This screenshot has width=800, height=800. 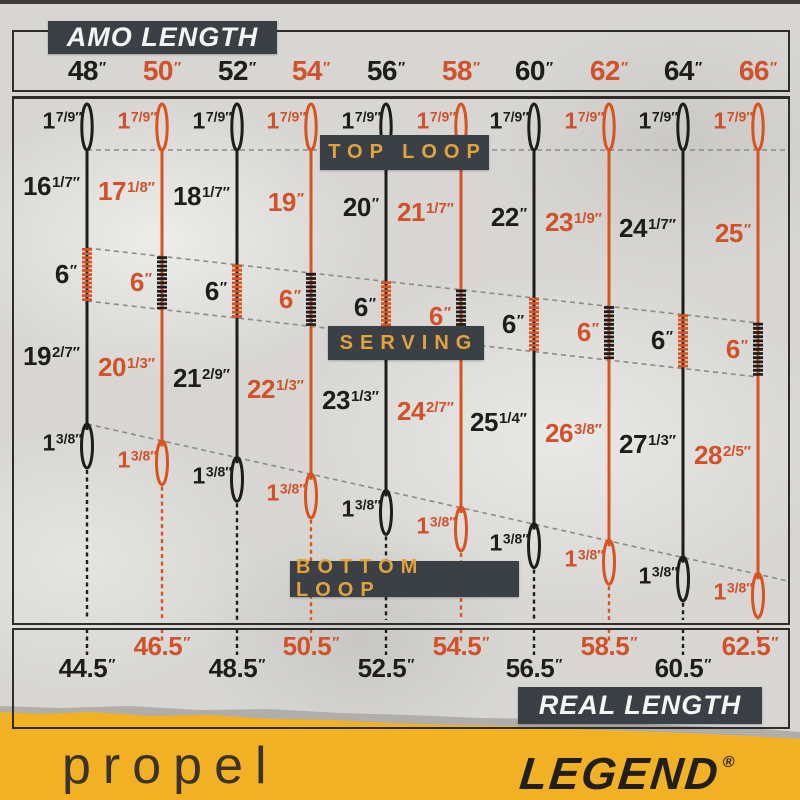 I want to click on real-length-label-54.5: 54.5″, so click(x=461, y=646).